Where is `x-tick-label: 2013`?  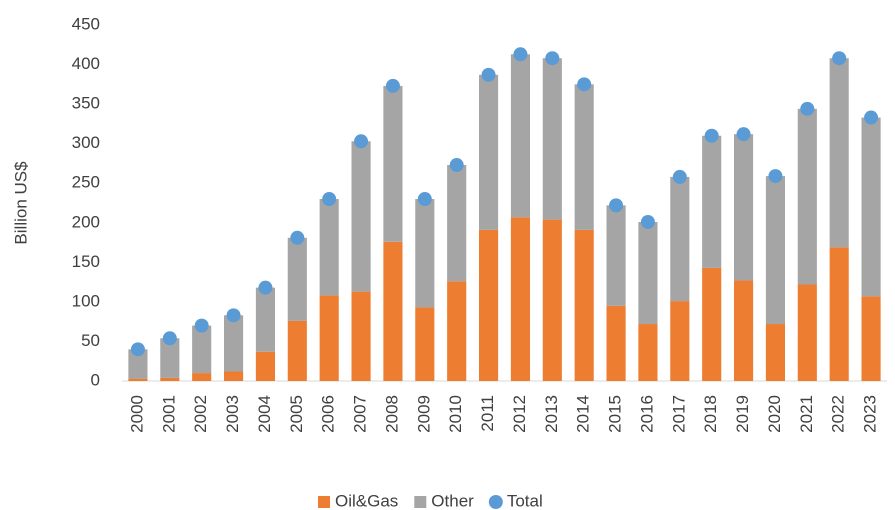 x-tick-label: 2013 is located at coordinates (551, 414).